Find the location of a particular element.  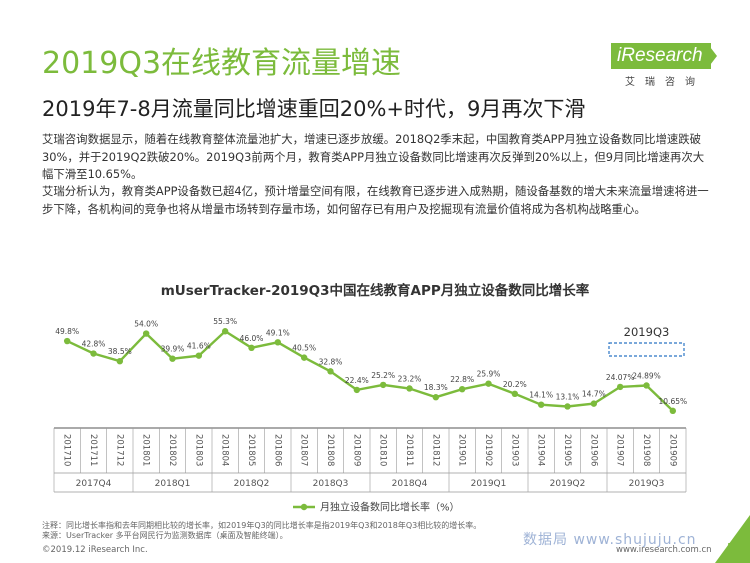

quarter-label: 2019Q3 is located at coordinates (647, 484).